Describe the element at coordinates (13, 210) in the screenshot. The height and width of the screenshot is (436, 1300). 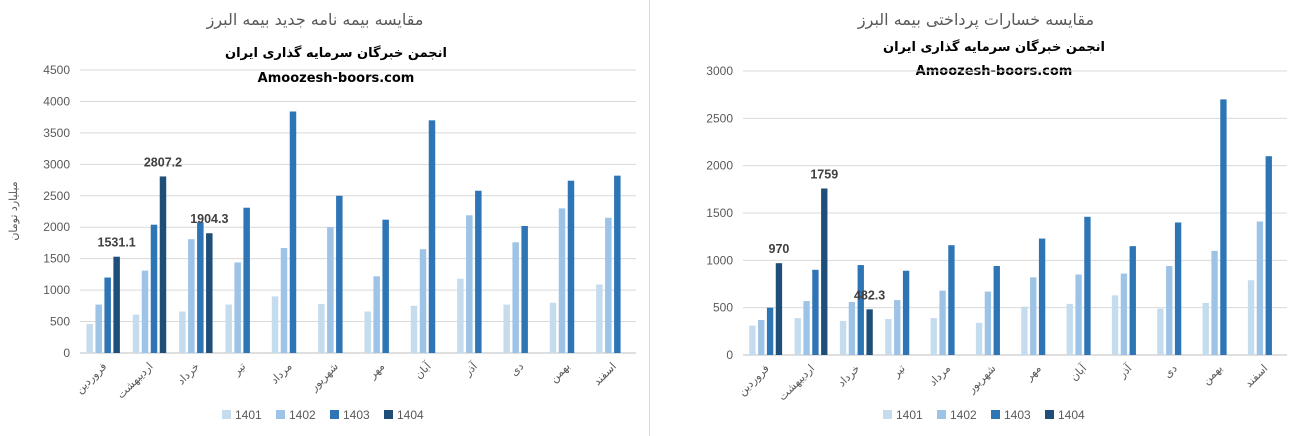
I see `y-axis-label: میلیارد تومان` at that location.